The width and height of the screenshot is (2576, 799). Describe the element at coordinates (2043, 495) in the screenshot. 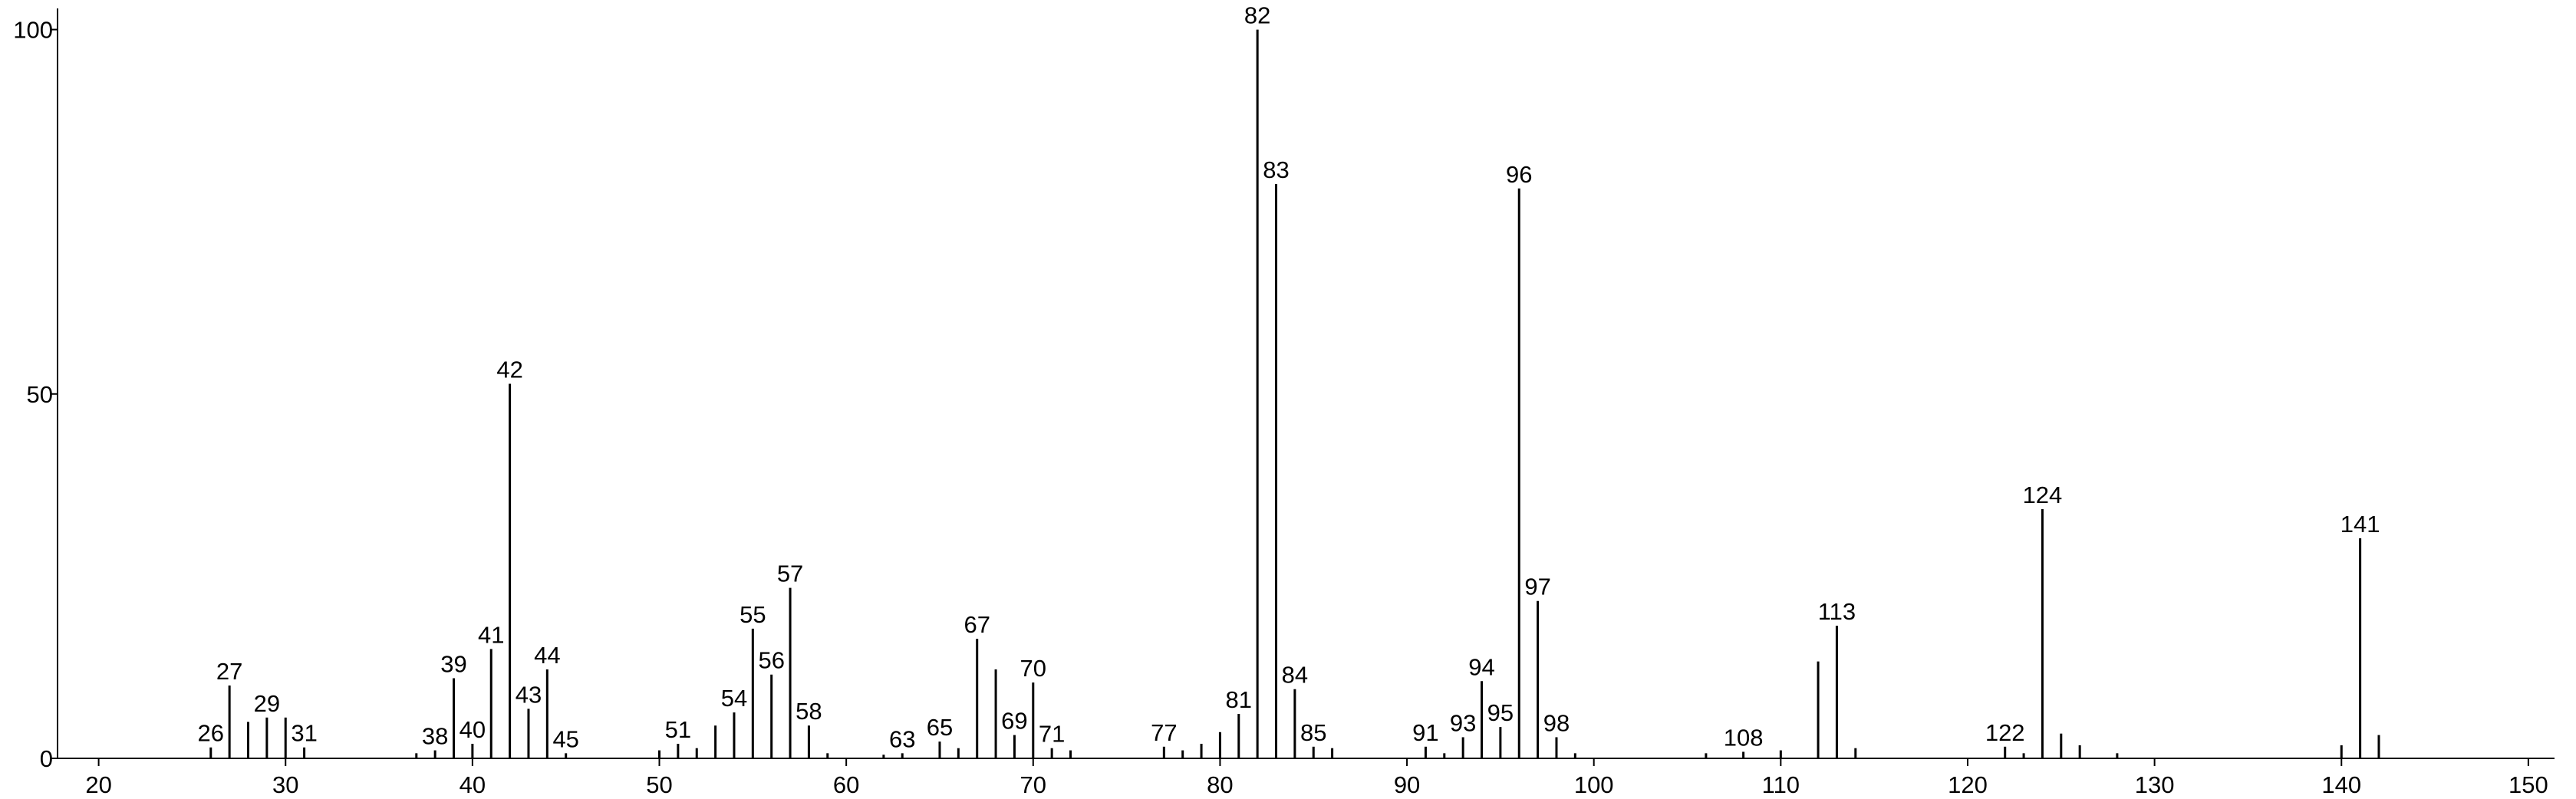

I see `peak-label: 124` at that location.